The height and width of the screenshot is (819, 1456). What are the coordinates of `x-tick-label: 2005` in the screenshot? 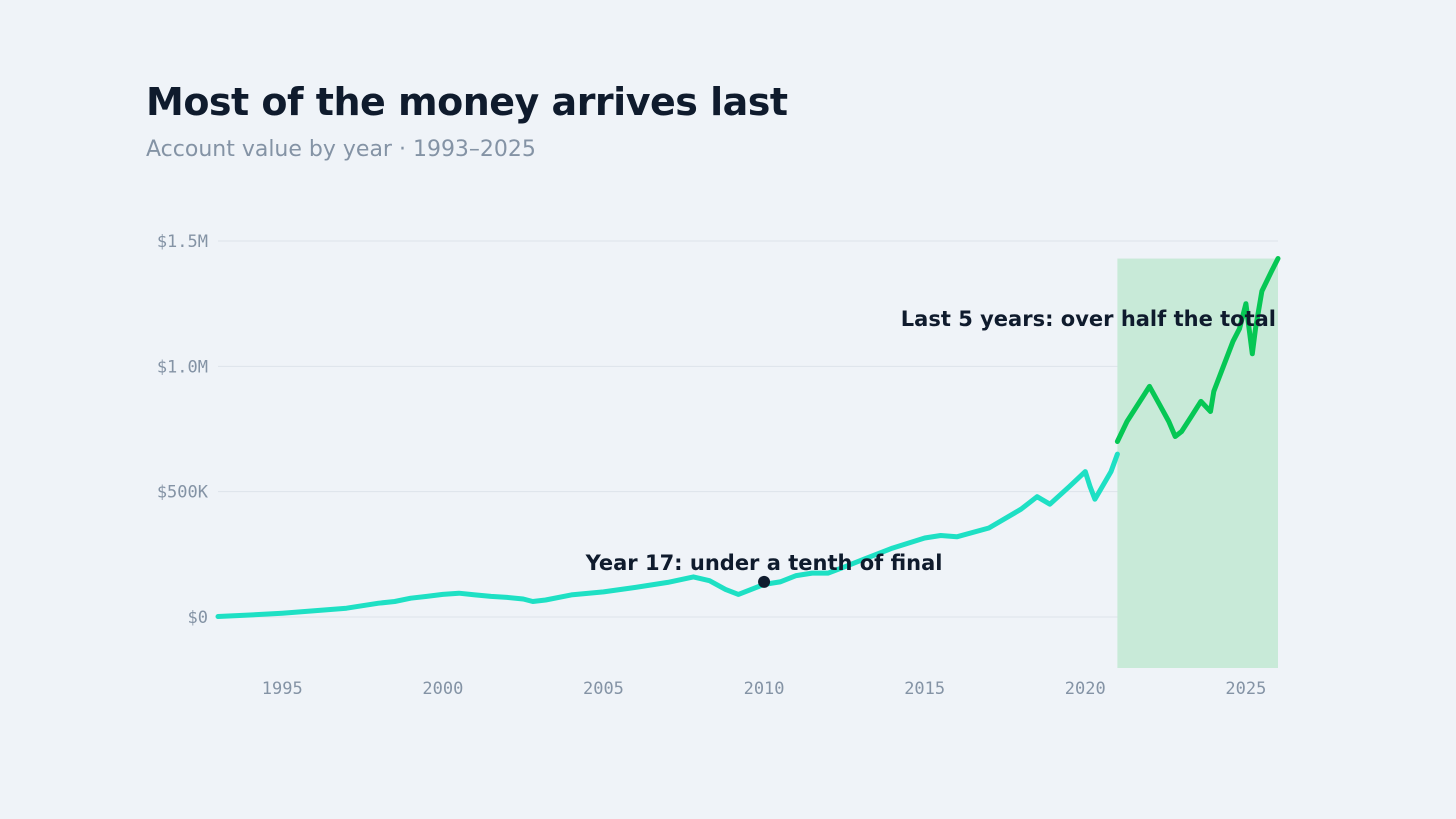 It's located at (603, 689).